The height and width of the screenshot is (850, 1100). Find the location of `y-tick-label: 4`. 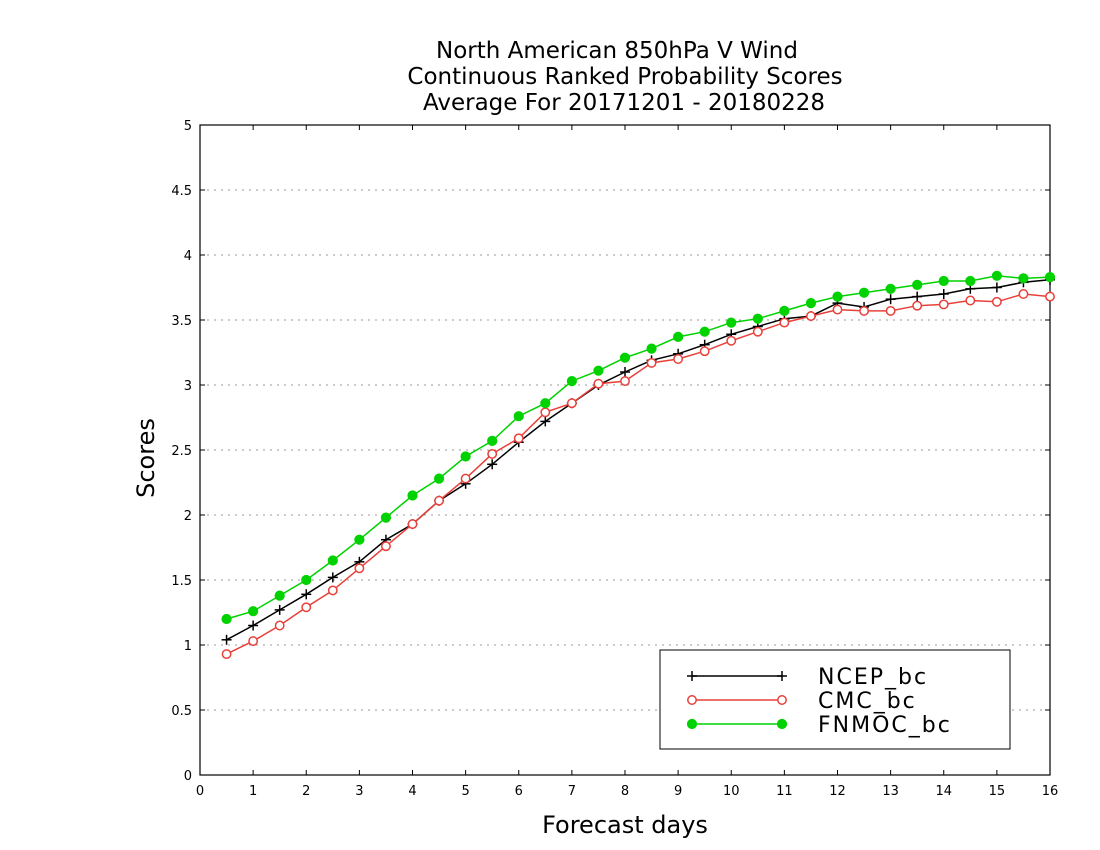

y-tick-label: 4 is located at coordinates (188, 256).